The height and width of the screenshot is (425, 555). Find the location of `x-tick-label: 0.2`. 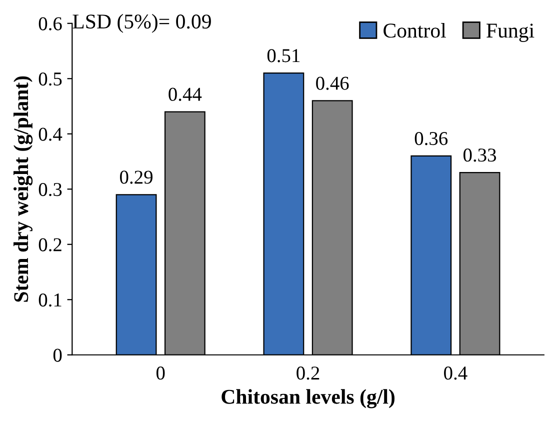

x-tick-label: 0.2 is located at coordinates (308, 373).